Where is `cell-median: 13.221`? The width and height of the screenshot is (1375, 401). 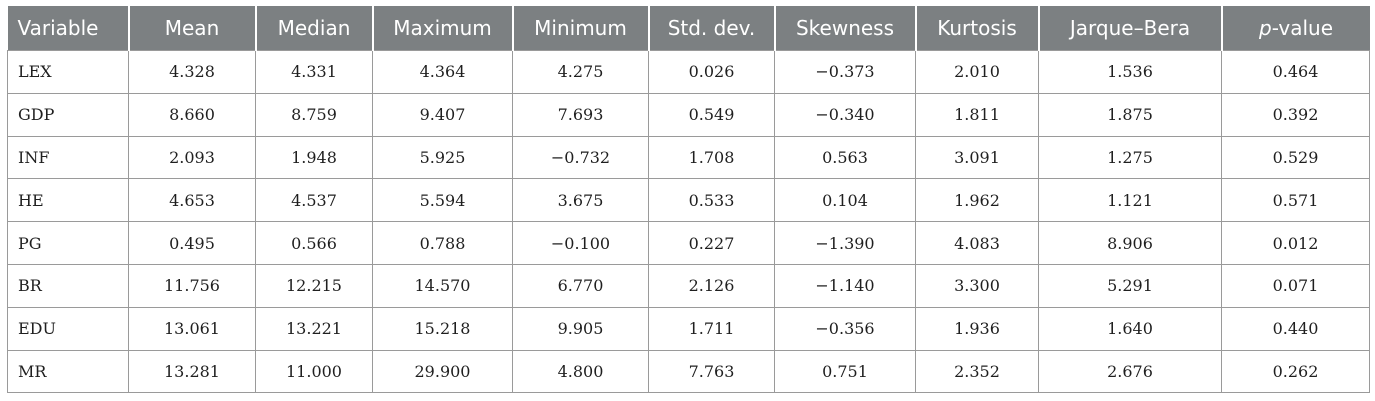 cell-median: 13.221 is located at coordinates (314, 328).